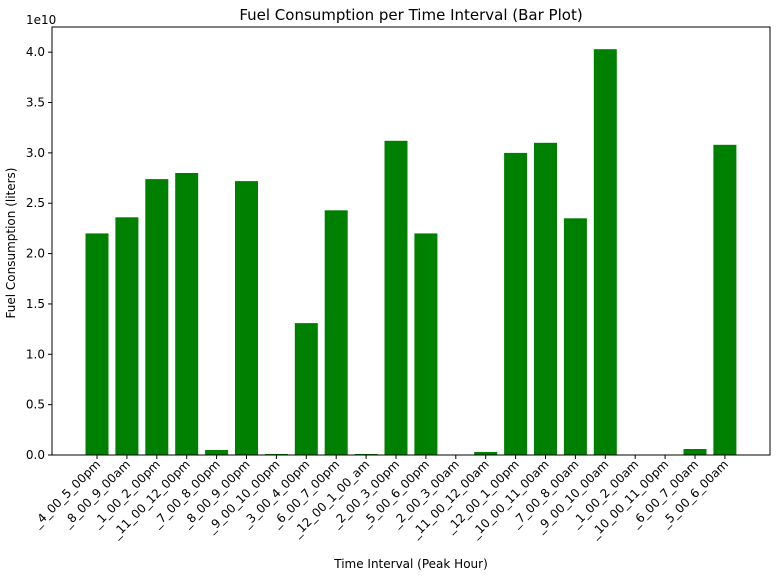  I want to click on y-axis: 0.0 0.5 1.0 1.5 2.0 2.5 3.0 3.5 4.0, so click(39, 253).